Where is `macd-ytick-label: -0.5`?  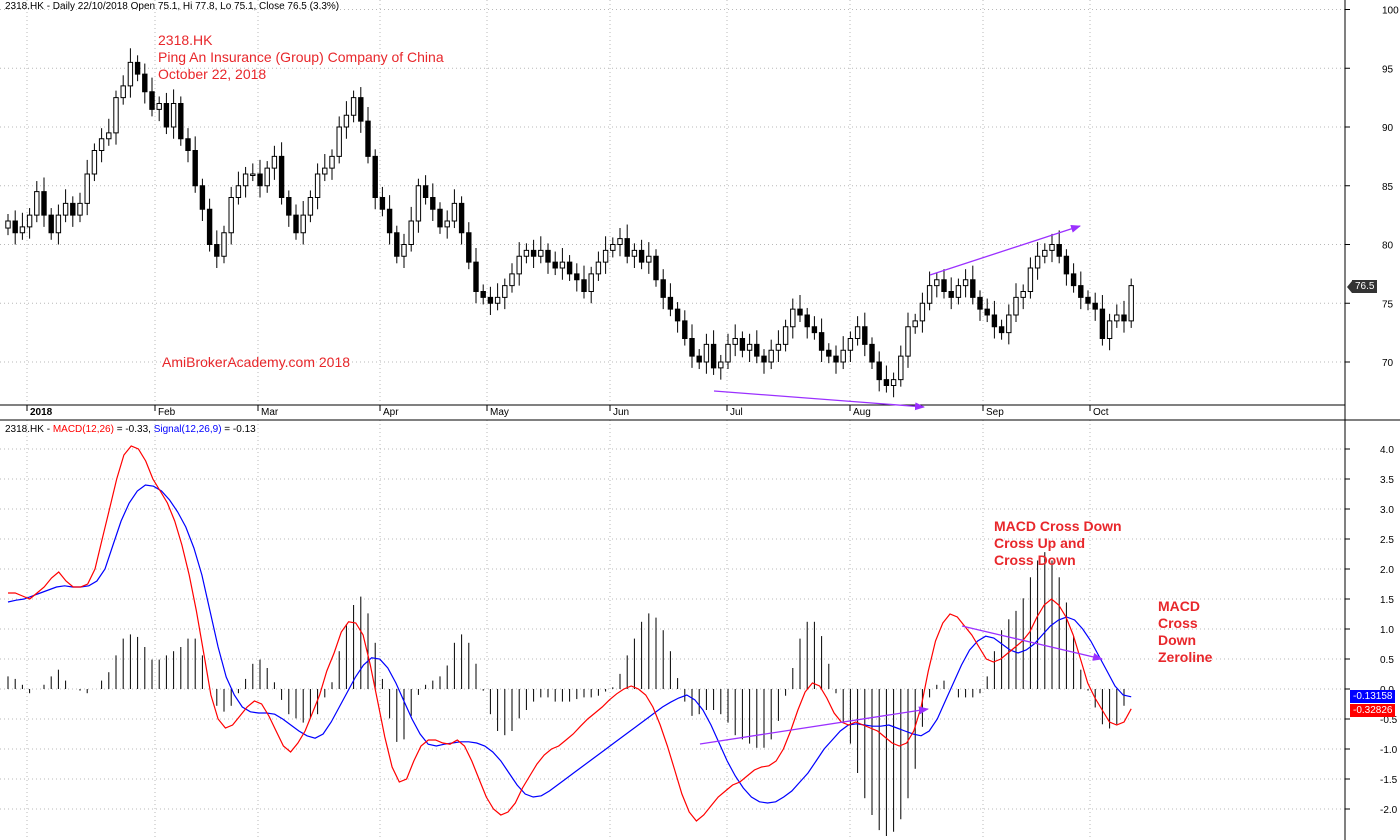
macd-ytick-label: -0.5 is located at coordinates (1389, 720).